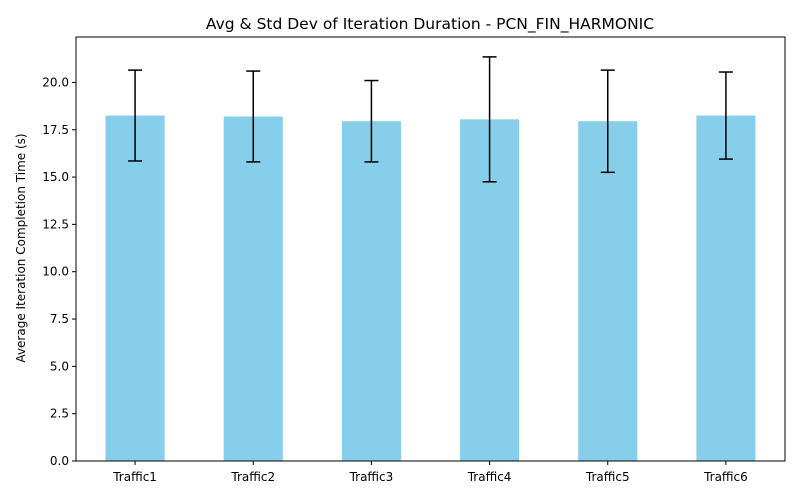  Describe the element at coordinates (134, 477) in the screenshot. I see `x-tick-label: Traffic1` at that location.